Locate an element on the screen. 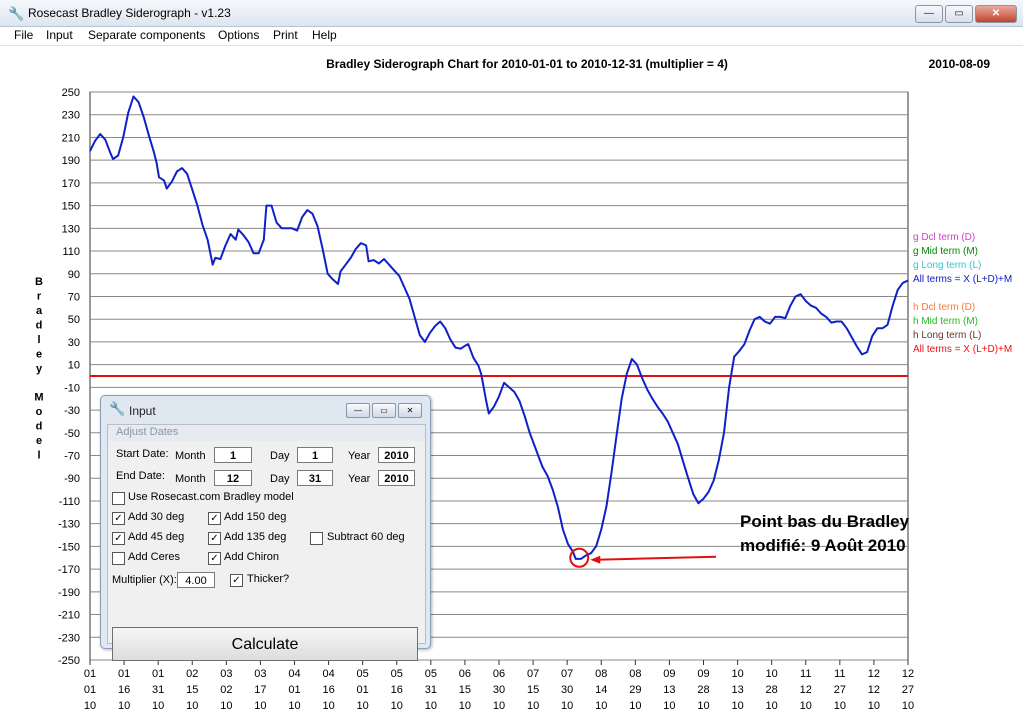  y-tick-label: 190 is located at coordinates (71, 161).